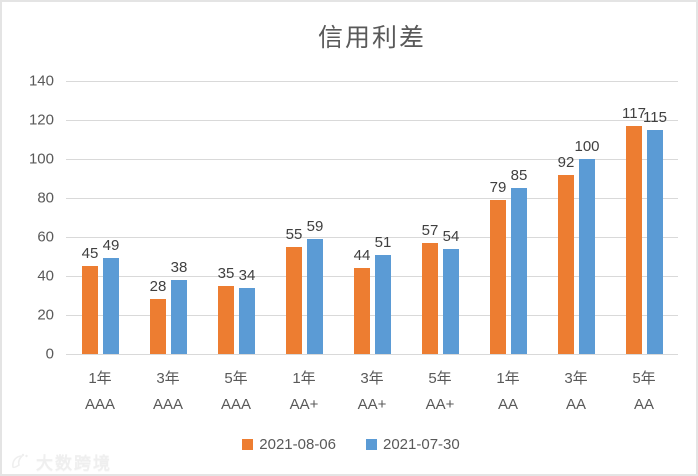  I want to click on x-axis-category-label: 5年 AAA, so click(236, 392).